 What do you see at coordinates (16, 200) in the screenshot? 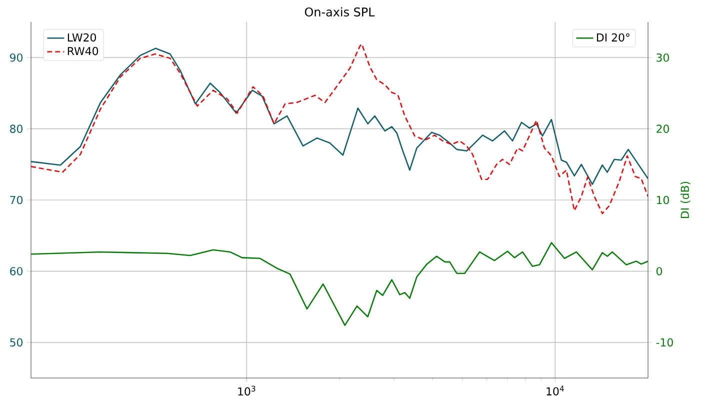
I see `y-tick-label: 70` at bounding box center [16, 200].